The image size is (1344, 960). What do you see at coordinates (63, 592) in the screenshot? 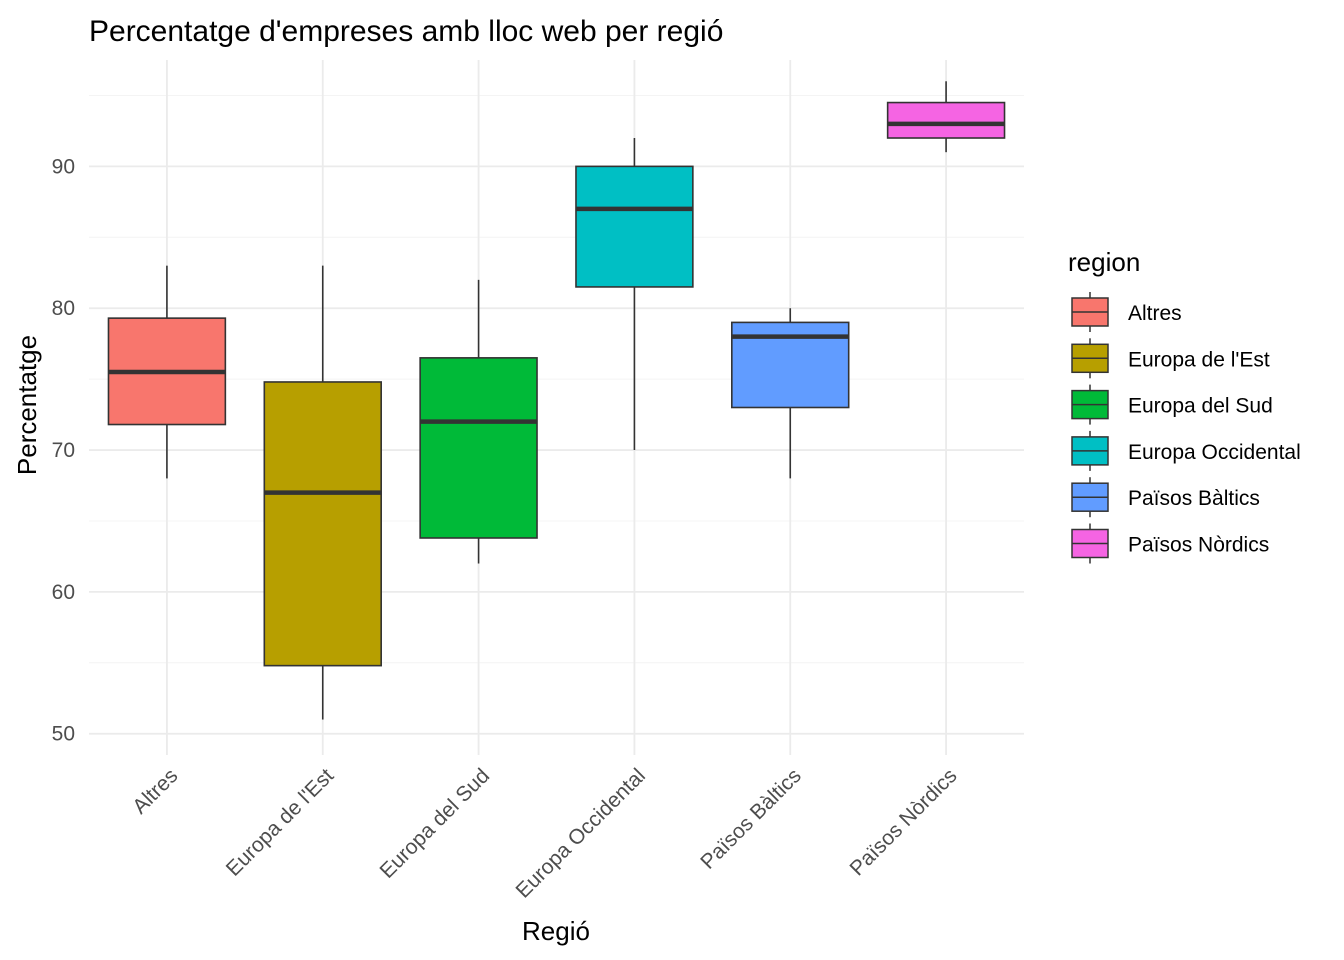
I see `y-tick-label: 60` at bounding box center [63, 592].